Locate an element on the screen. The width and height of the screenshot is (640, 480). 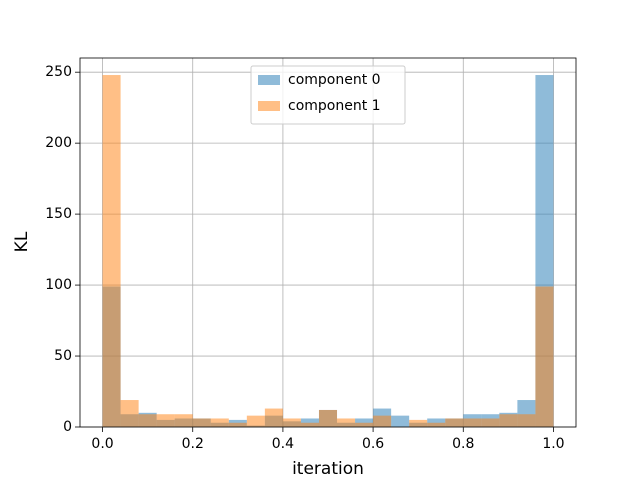
y-tick-label: 200 is located at coordinates (58, 143).